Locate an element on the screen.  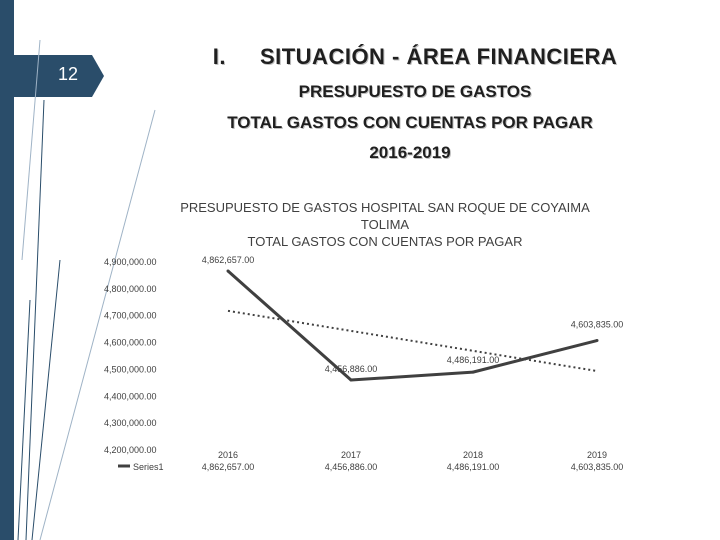
y-tick-label: 4,300,000.00 is located at coordinates (130, 423).